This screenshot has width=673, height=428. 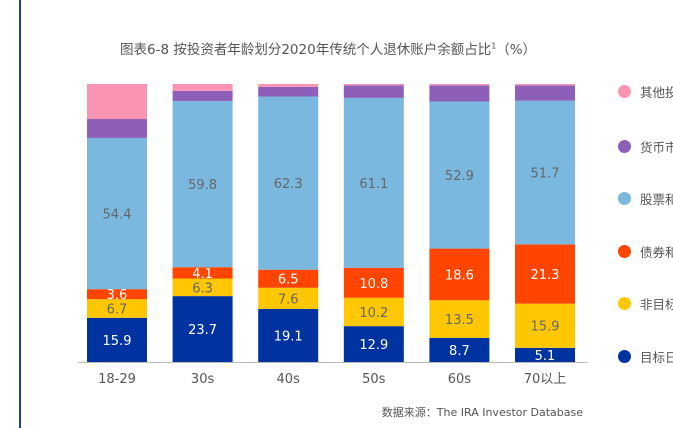 I want to click on data-label: 12.9, so click(x=373, y=345).